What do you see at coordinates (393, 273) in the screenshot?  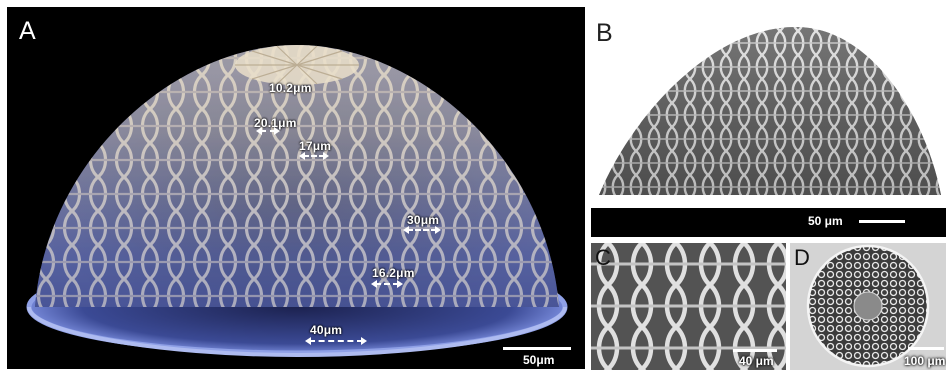 I see `measurement-label: 16.2μm` at bounding box center [393, 273].